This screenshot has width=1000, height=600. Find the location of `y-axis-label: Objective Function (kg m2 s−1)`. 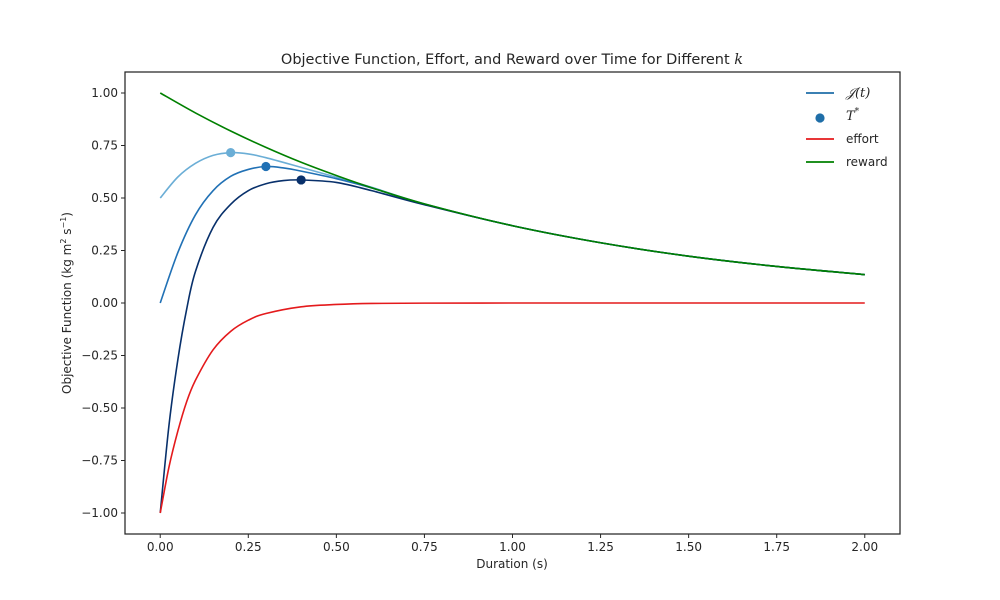

y-axis-label: Objective Function (kg m2 s−1) is located at coordinates (66, 303).